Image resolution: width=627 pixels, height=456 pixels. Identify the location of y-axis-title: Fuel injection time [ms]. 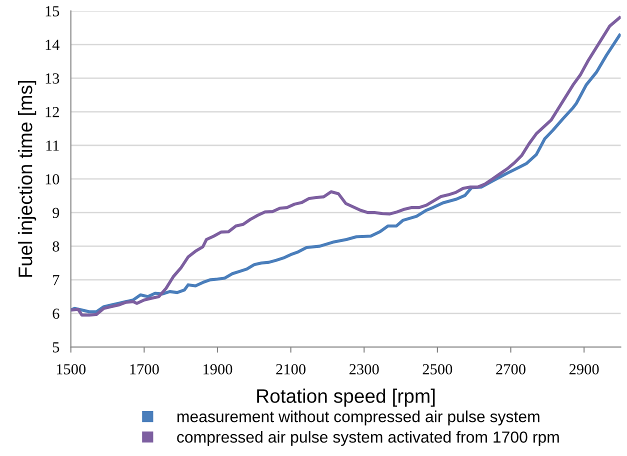
(27, 178).